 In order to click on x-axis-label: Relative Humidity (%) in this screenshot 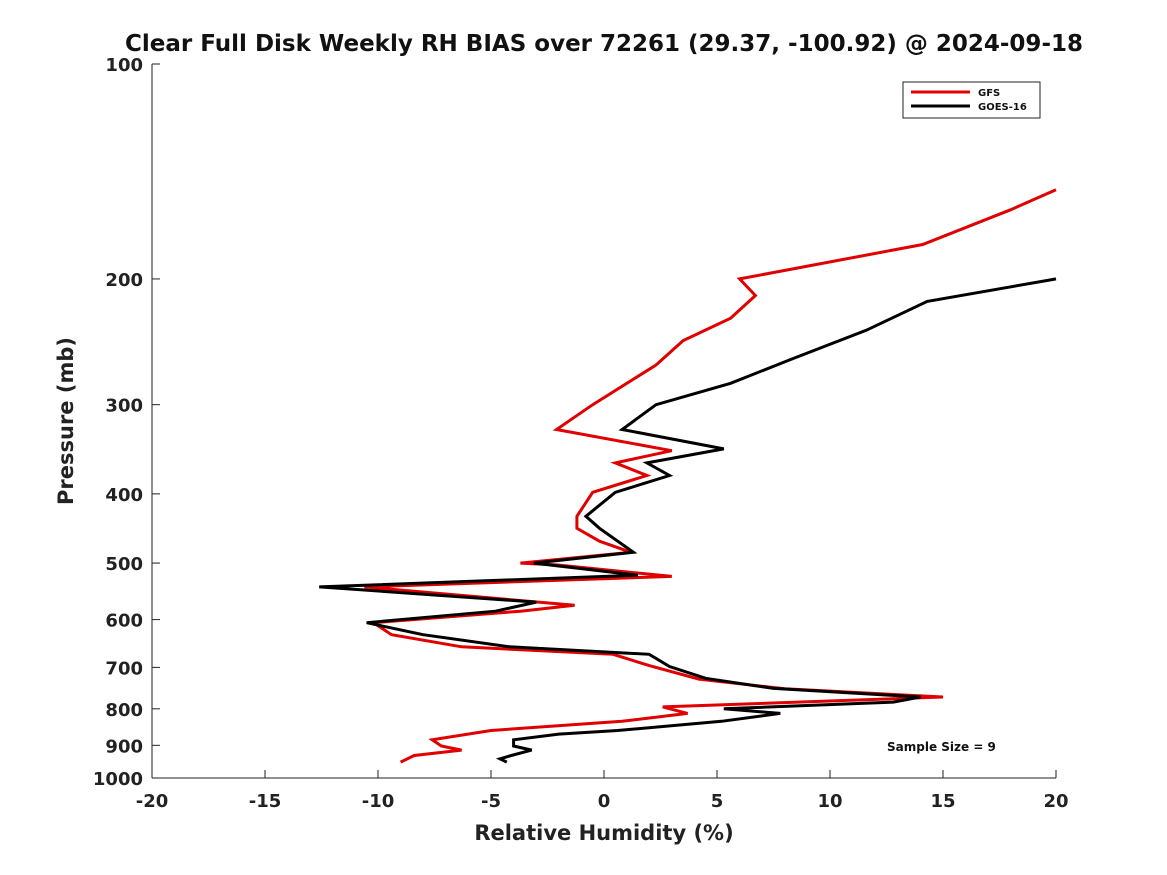, I will do `click(603, 833)`.